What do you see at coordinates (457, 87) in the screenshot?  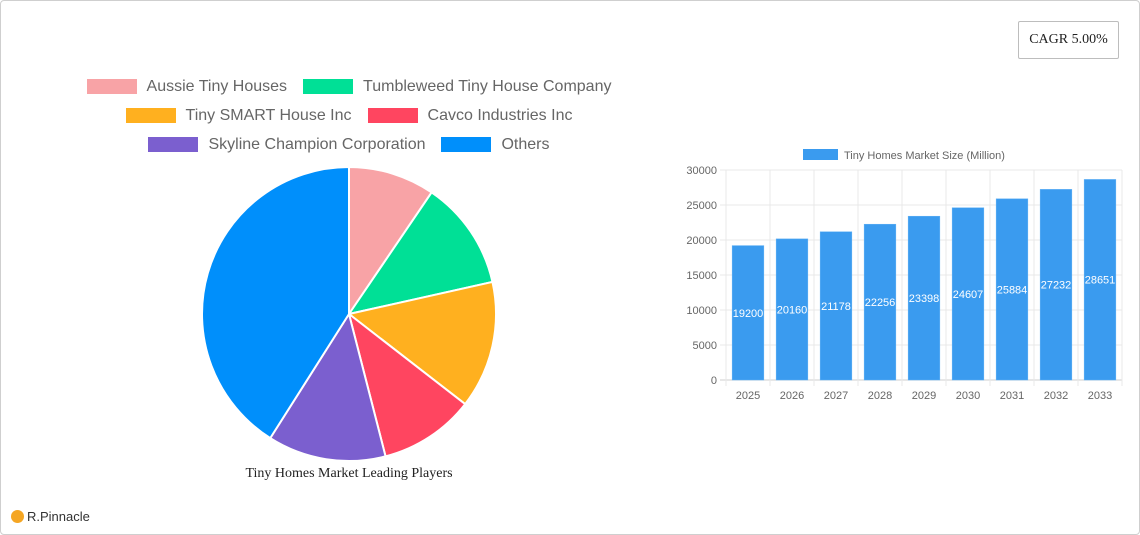 I see `legend-item-tumbleweed: Tumbleweed Tiny House Company` at bounding box center [457, 87].